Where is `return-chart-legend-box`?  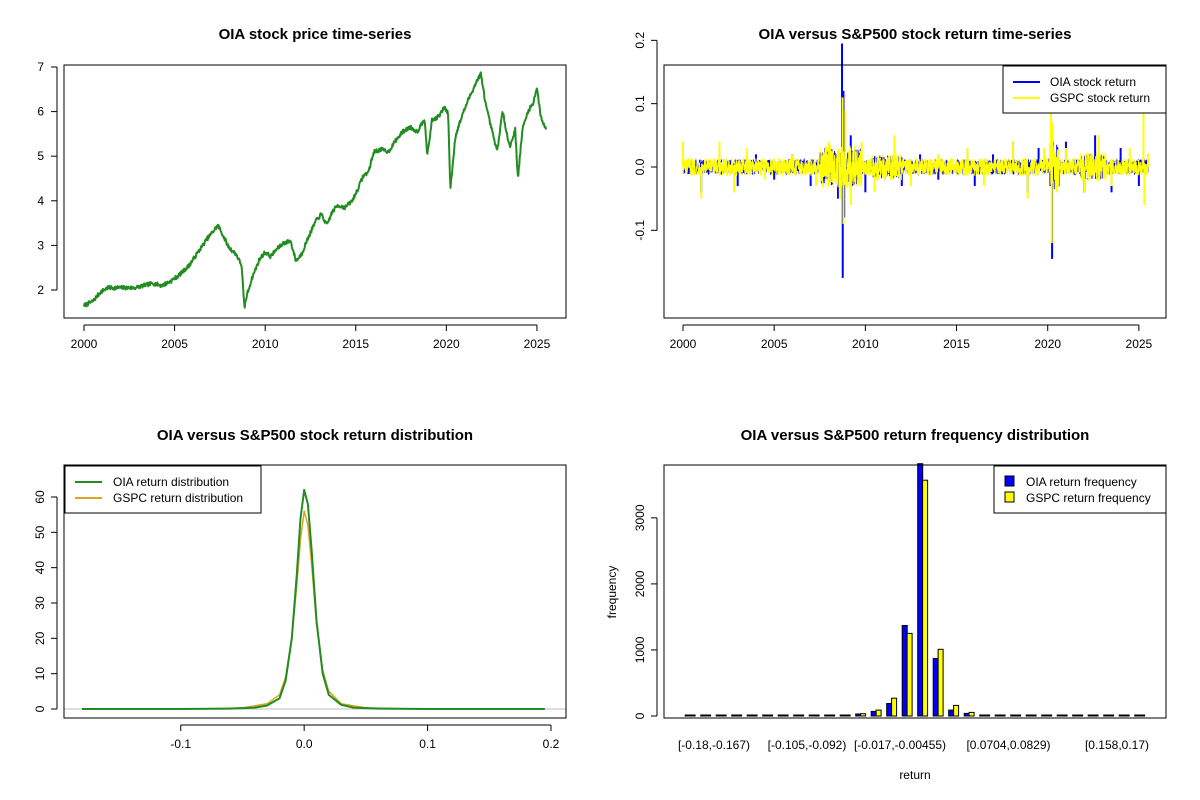 return-chart-legend-box is located at coordinates (1084, 89).